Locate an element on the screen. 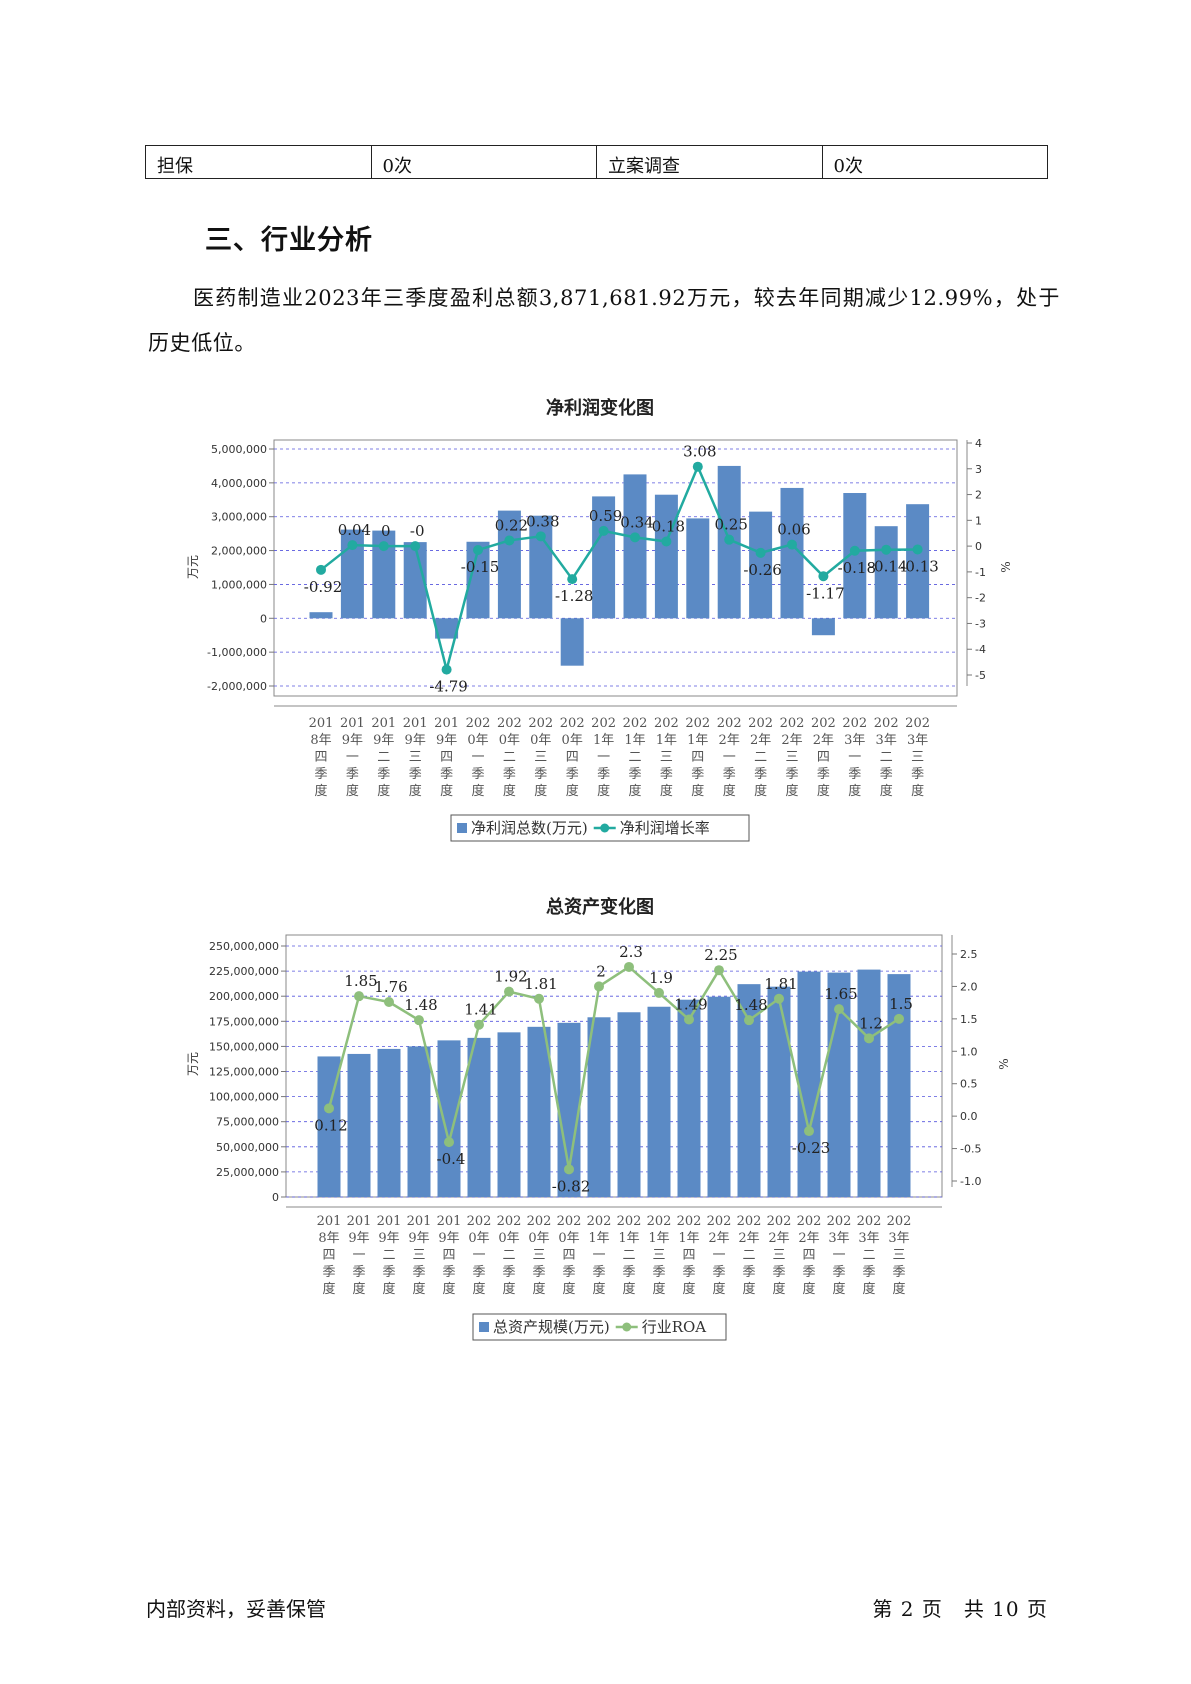 This screenshot has width=1191, height=1684. category-label: 202 2年三季度 is located at coordinates (792, 757).